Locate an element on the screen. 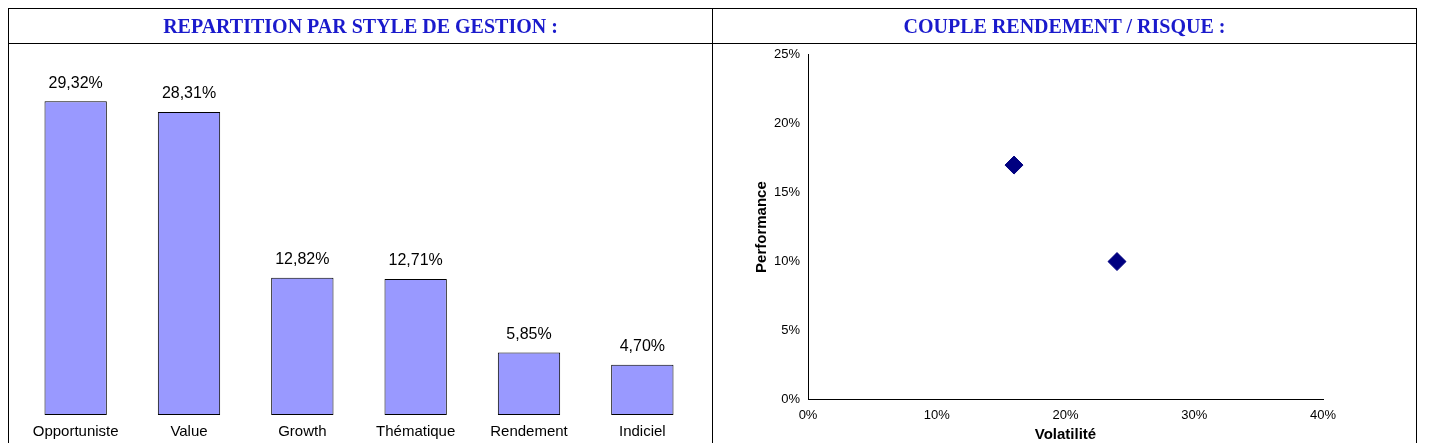  x-tick-label: 0% is located at coordinates (808, 414).